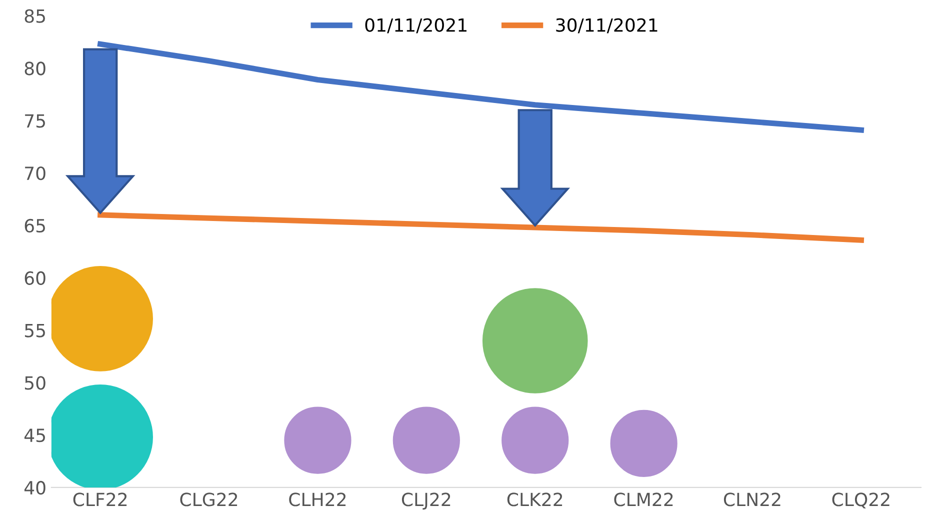 Image resolution: width=935 pixels, height=527 pixels. I want to click on y-tick-label: 50, so click(35, 383).